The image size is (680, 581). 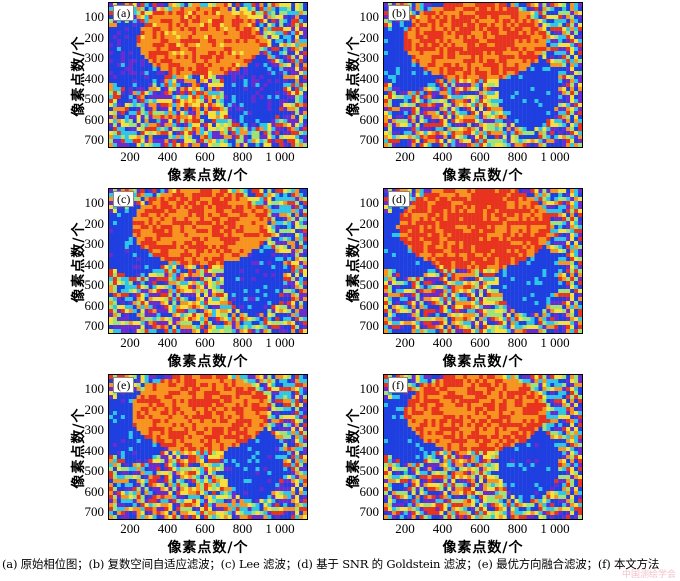 What do you see at coordinates (399, 13) in the screenshot?
I see `panel-tag: (b)` at bounding box center [399, 13].